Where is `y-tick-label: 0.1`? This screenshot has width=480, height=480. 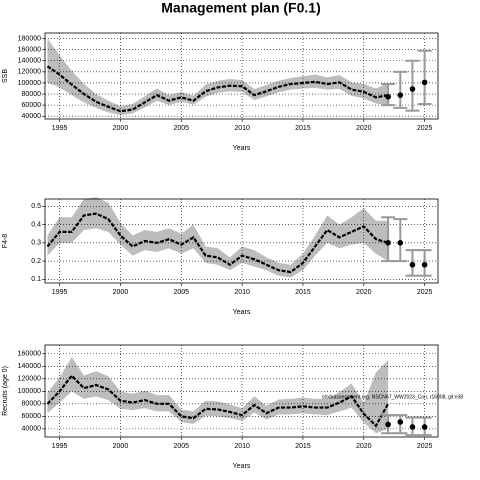
y-tick-label: 0.1 is located at coordinates (36, 279).